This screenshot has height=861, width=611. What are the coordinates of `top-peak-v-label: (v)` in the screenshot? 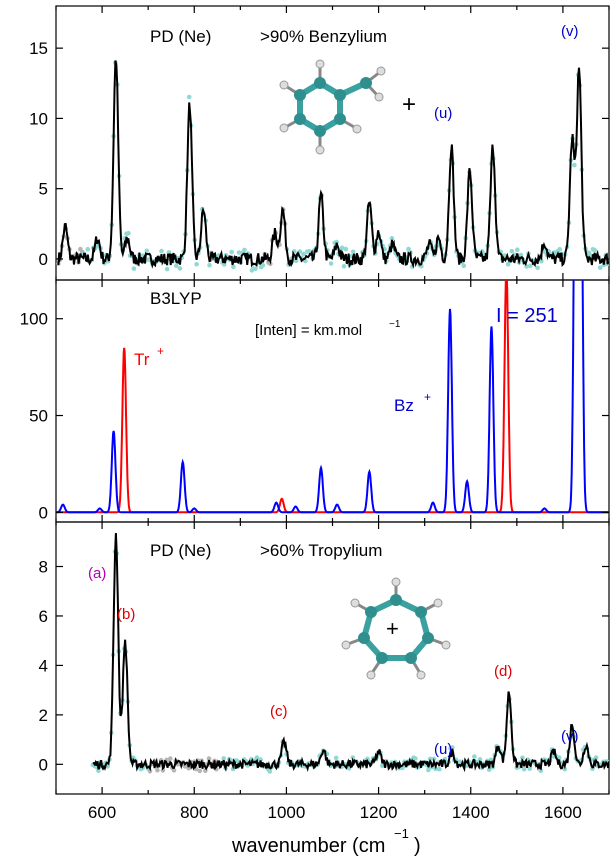 It's located at (570, 31).